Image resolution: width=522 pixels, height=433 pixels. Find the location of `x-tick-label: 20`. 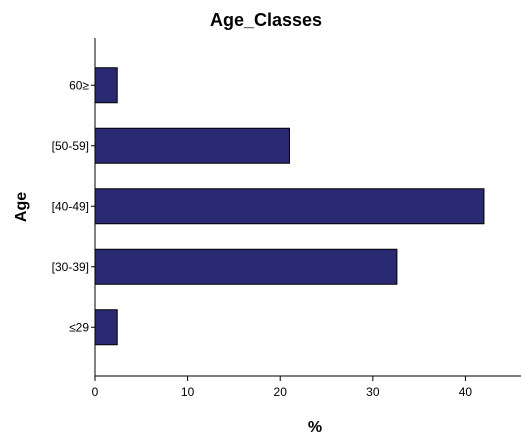

x-tick-label: 20 is located at coordinates (281, 392).